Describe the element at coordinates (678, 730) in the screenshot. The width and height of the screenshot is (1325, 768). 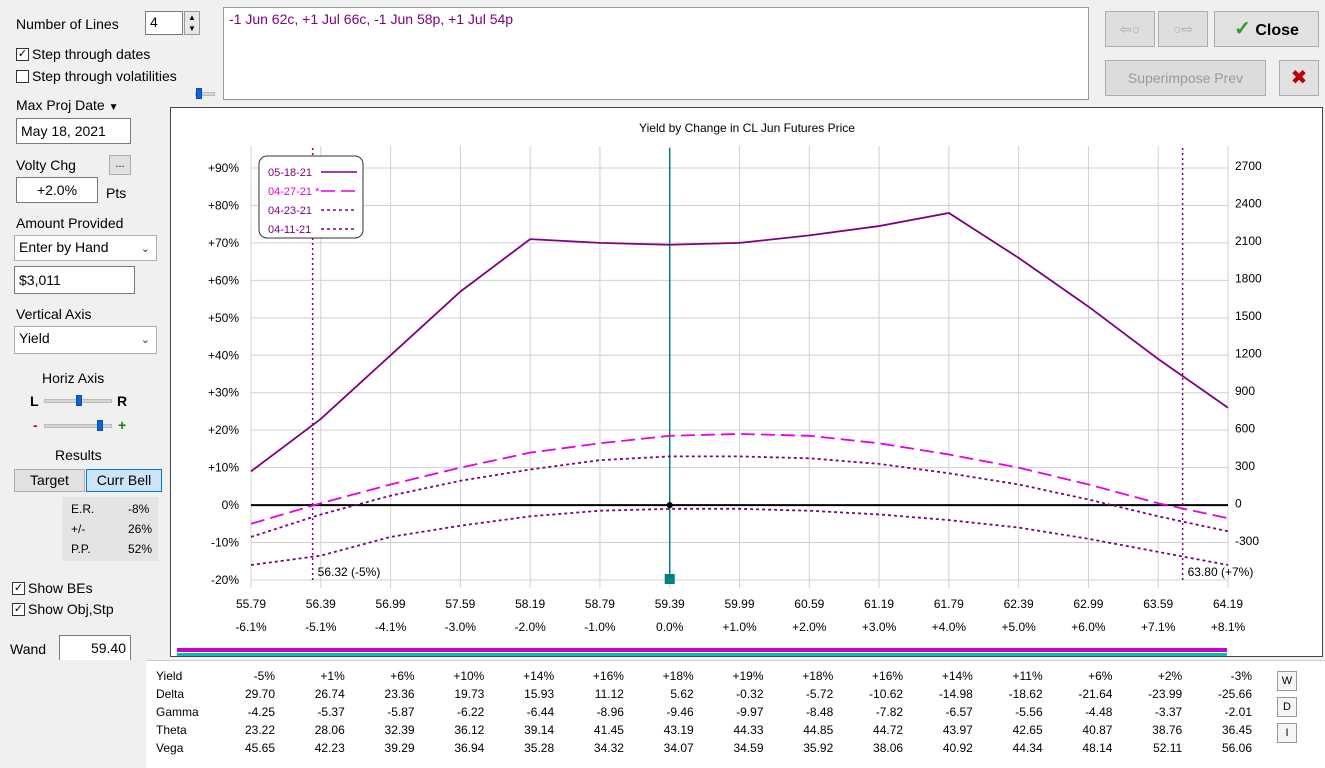
I see `greek-cell: 43.19` at that location.